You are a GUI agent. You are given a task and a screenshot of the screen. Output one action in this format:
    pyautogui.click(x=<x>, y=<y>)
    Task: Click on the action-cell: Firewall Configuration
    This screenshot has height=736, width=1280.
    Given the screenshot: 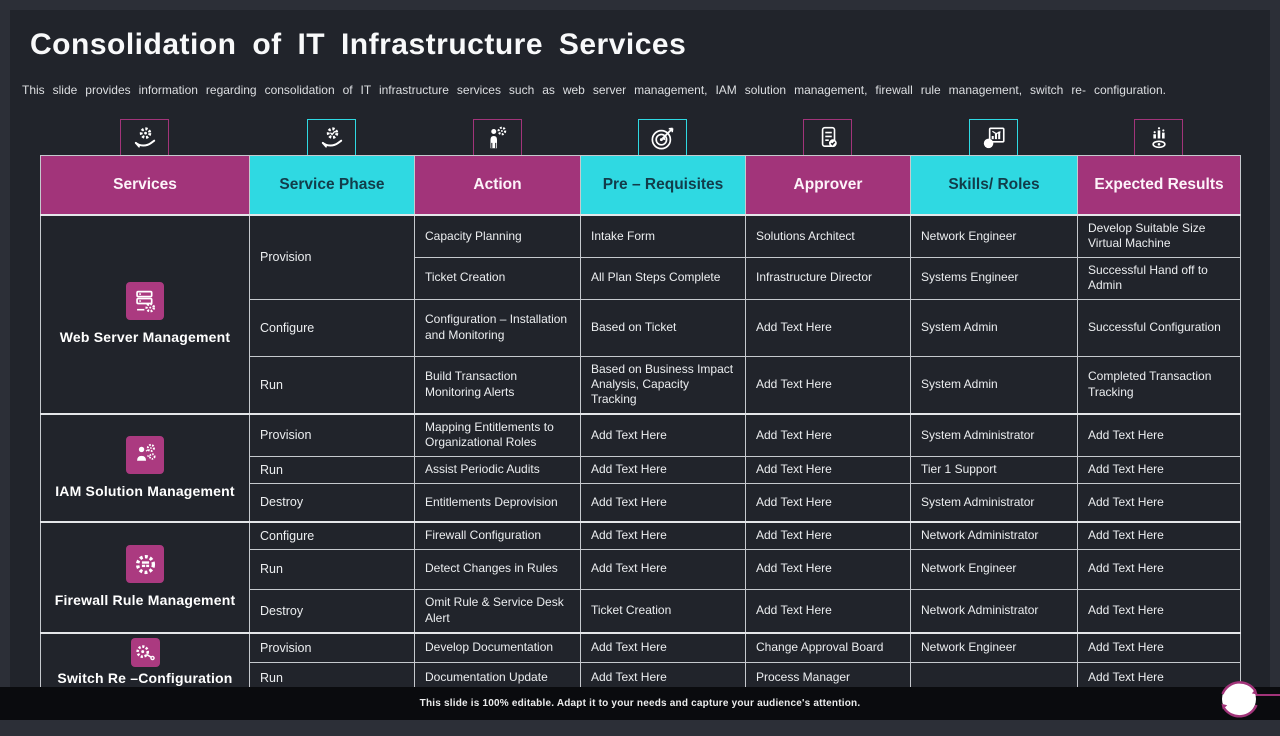 What is the action you would take?
    pyautogui.click(x=497, y=535)
    